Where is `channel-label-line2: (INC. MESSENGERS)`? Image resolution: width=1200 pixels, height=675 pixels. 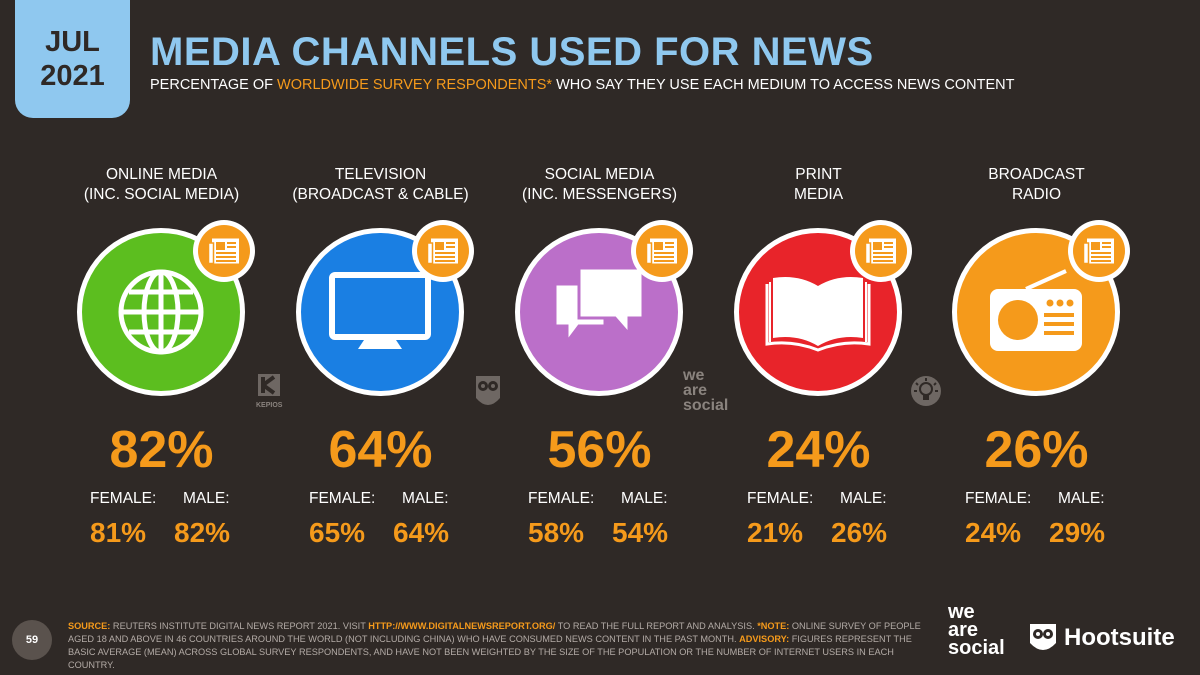 channel-label-line2: (INC. MESSENGERS) is located at coordinates (599, 194).